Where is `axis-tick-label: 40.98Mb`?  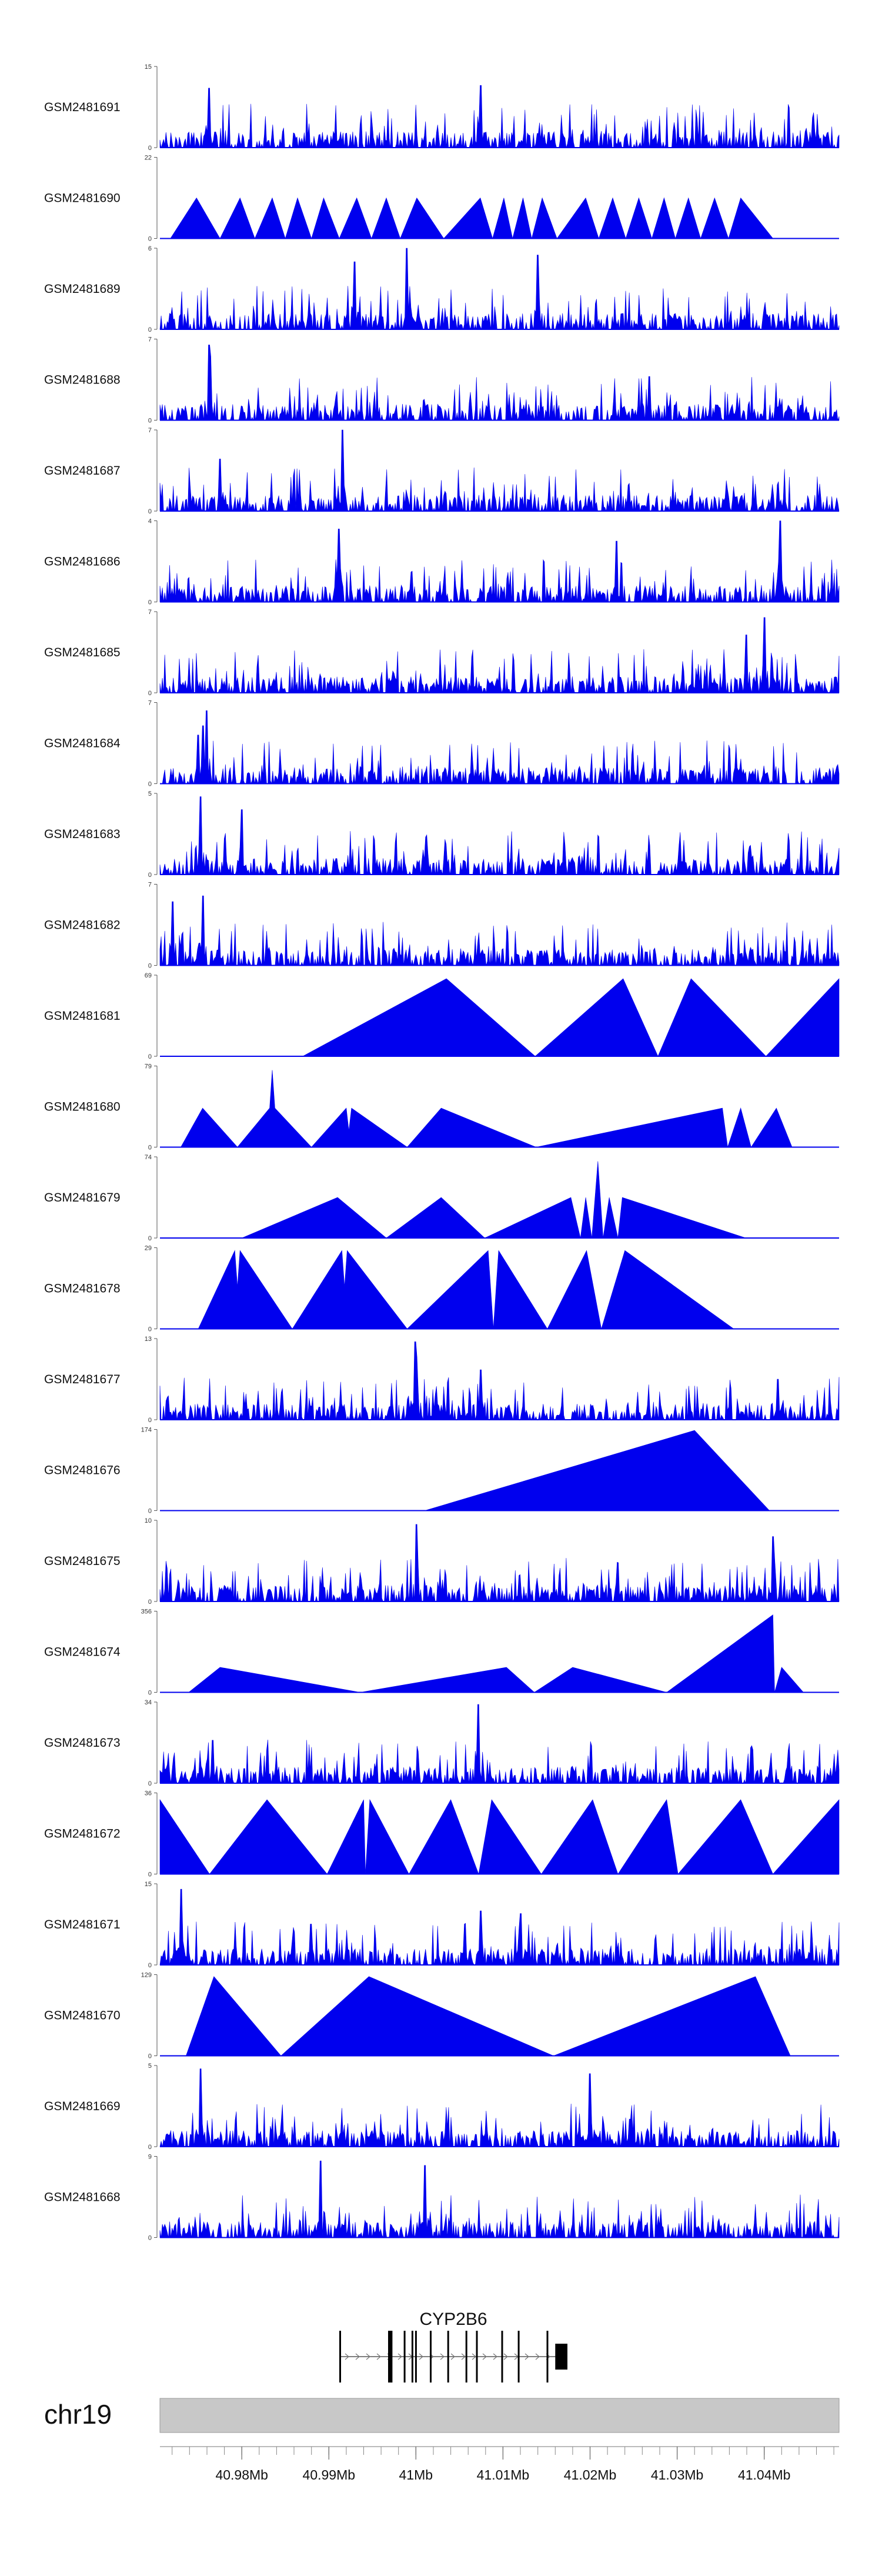 axis-tick-label: 40.98Mb is located at coordinates (241, 2474).